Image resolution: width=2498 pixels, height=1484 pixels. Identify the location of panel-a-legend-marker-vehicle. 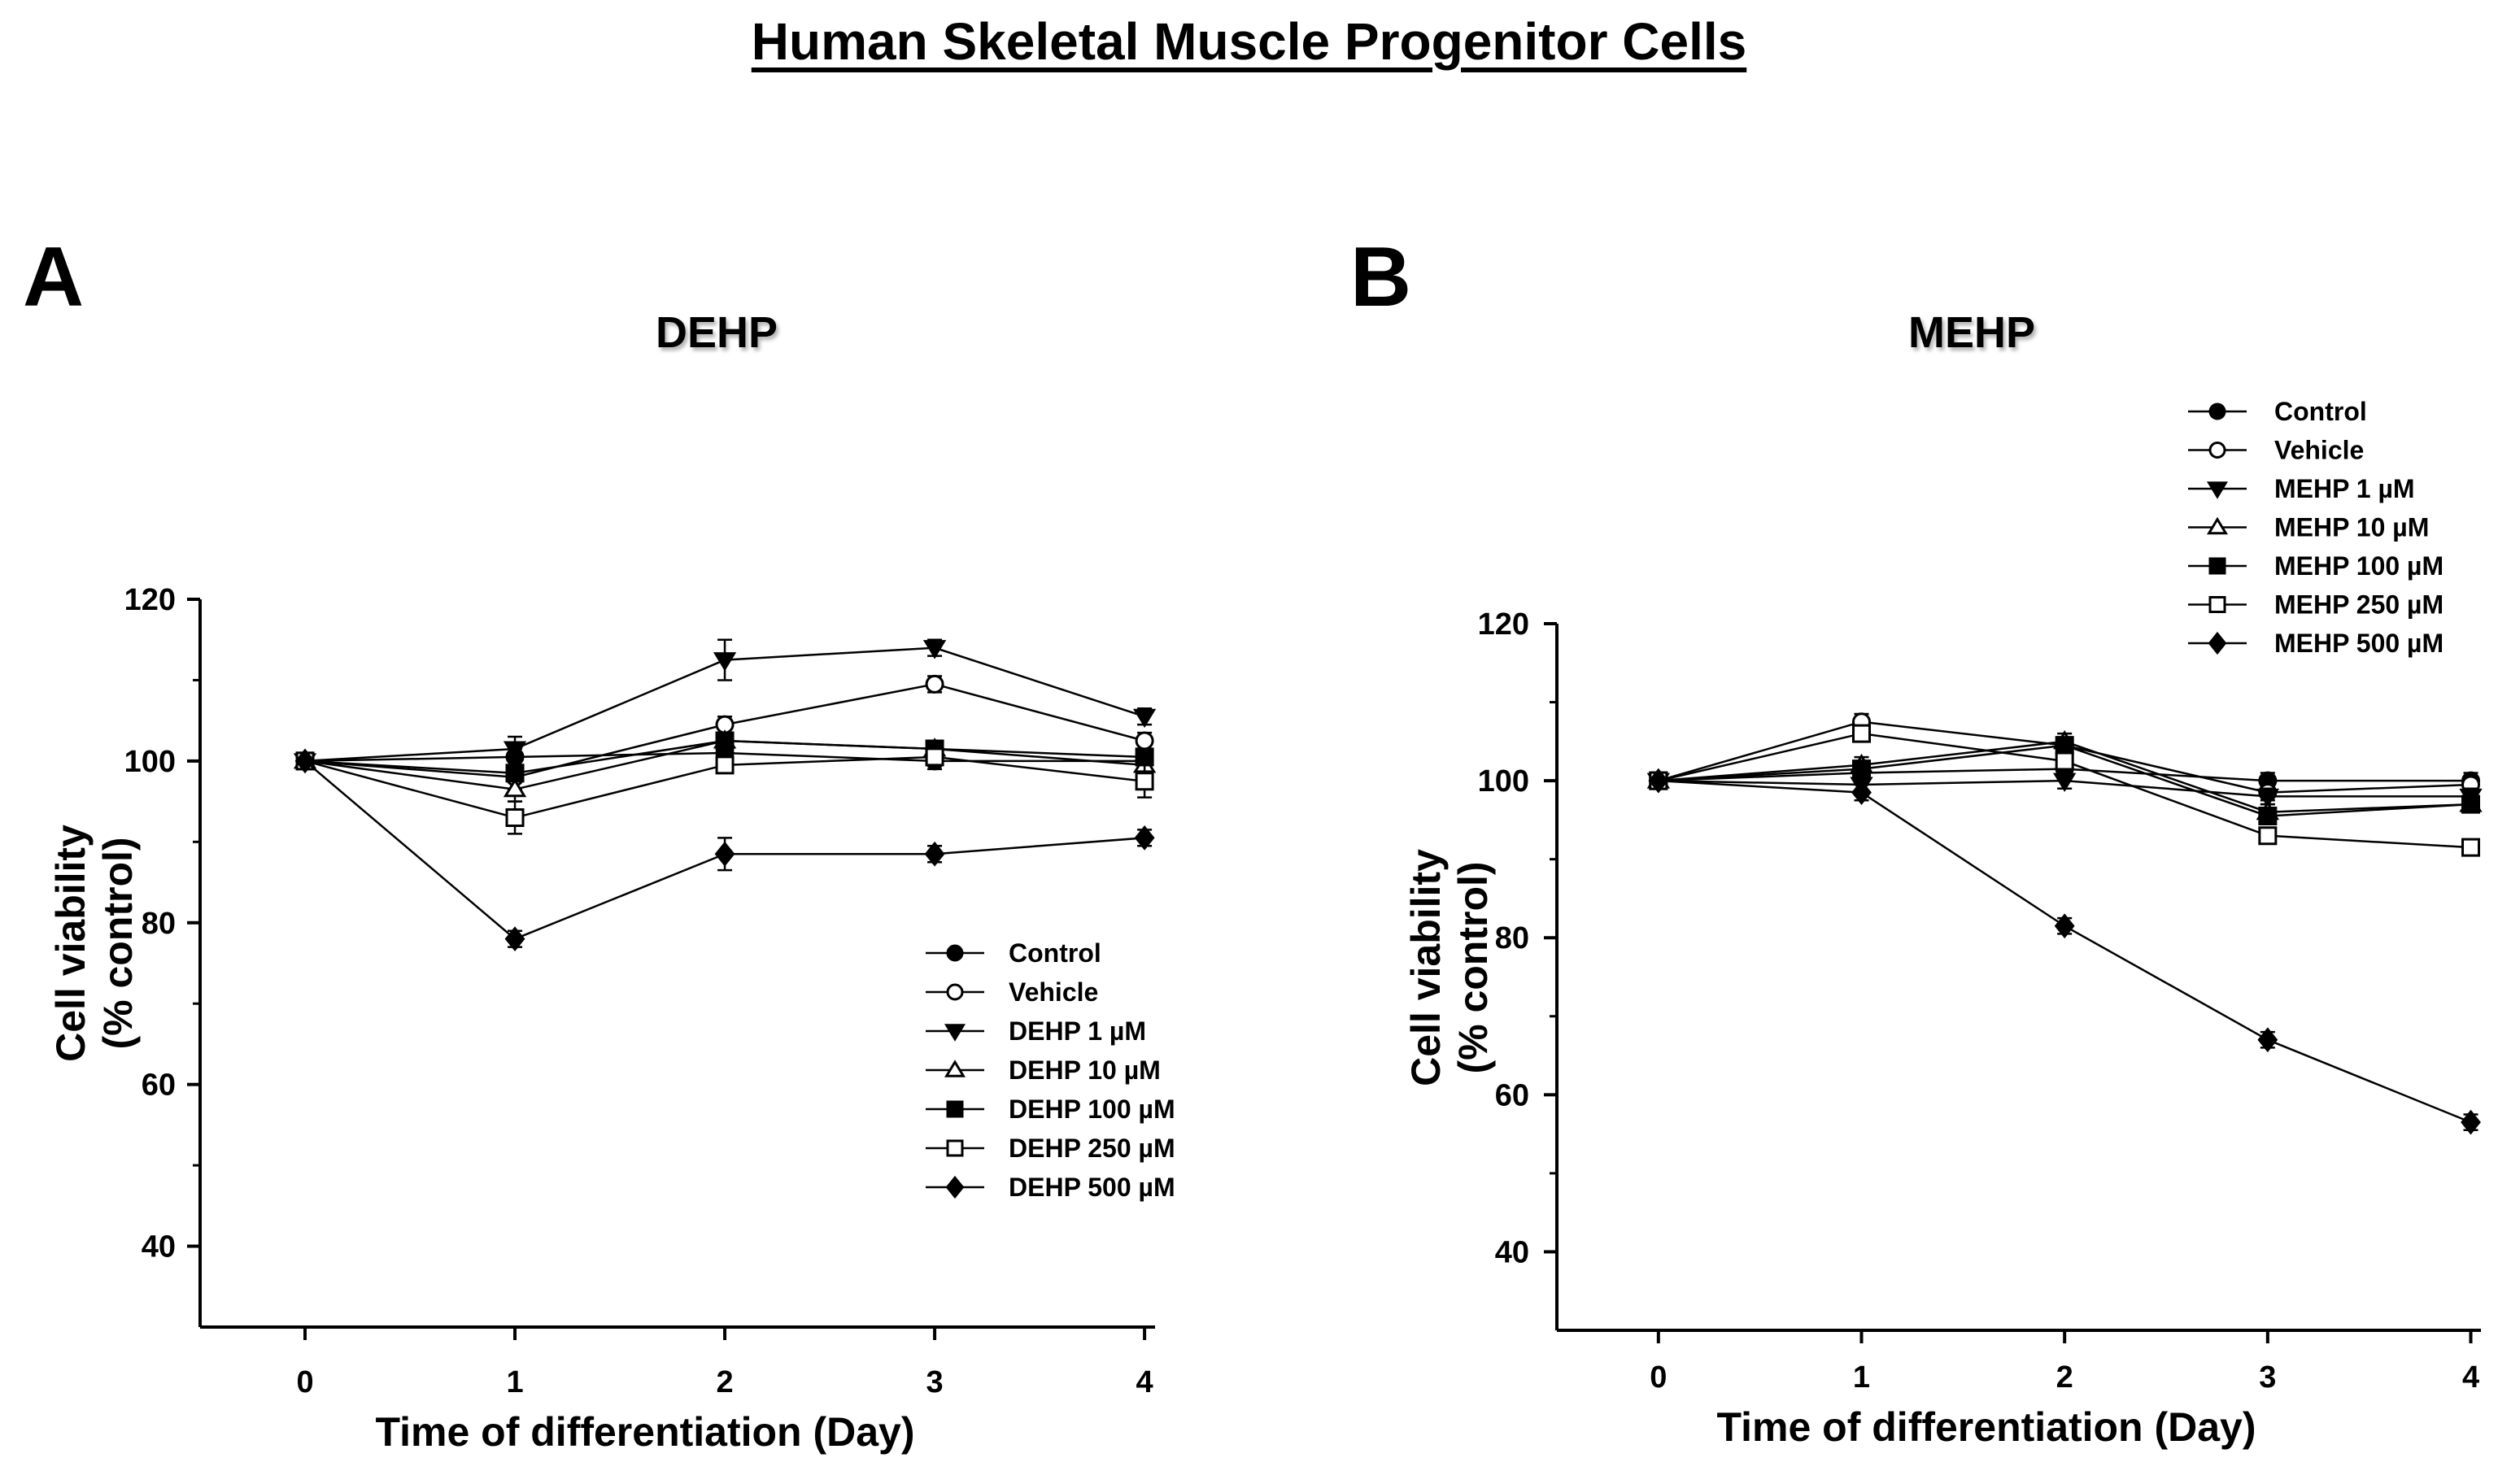
(955, 992).